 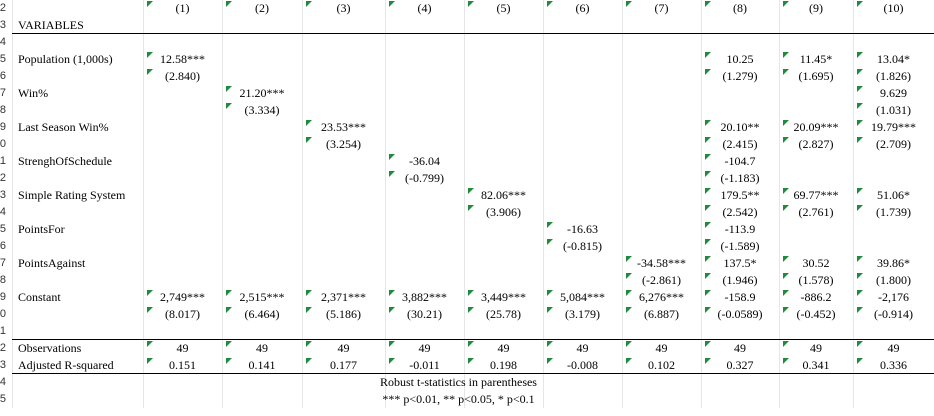 I want to click on table-cell: (30.21), so click(x=424, y=314).